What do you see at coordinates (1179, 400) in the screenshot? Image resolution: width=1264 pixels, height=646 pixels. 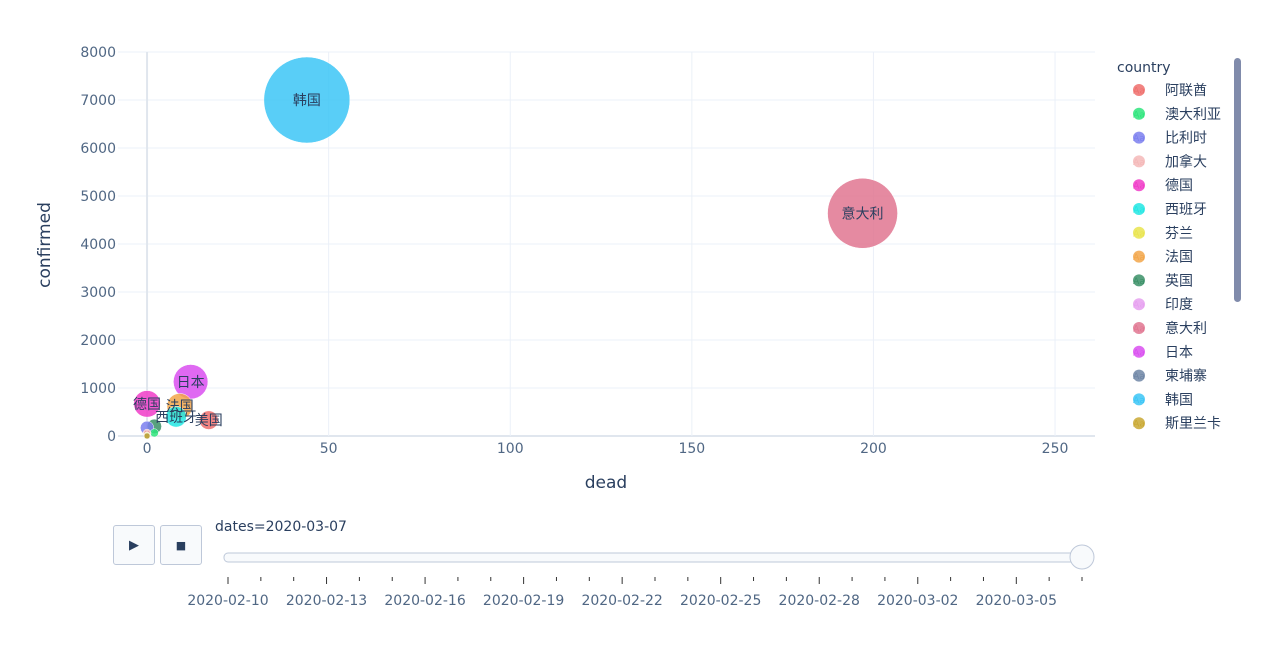 I see `legend-label: 韩国` at bounding box center [1179, 400].